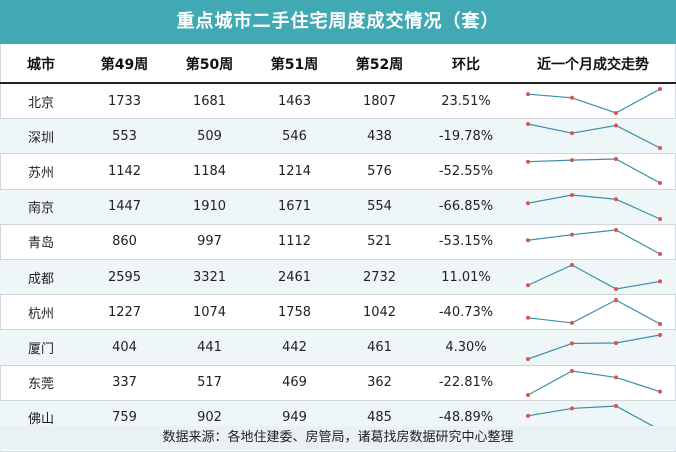 The image size is (676, 452). What do you see at coordinates (593, 65) in the screenshot?
I see `header-trend: 近一个月成交走势` at bounding box center [593, 65].